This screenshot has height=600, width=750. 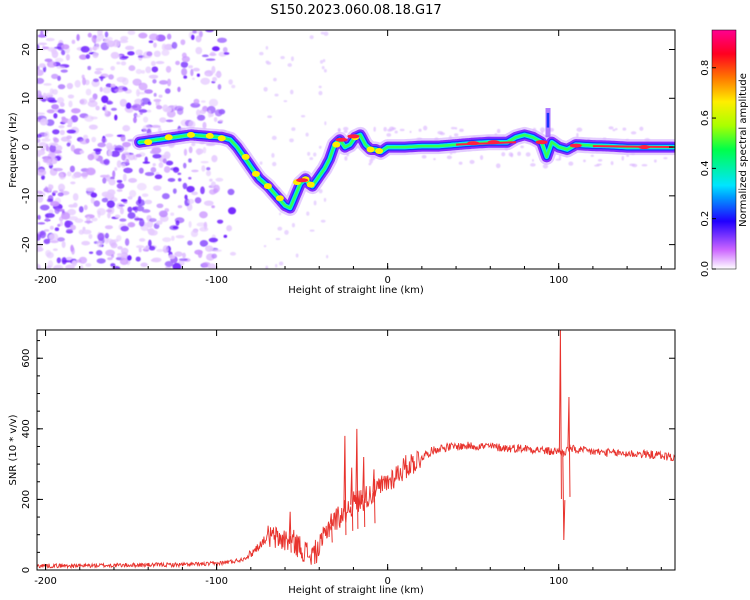 I want to click on x-tick-label: 100, so click(x=558, y=581).